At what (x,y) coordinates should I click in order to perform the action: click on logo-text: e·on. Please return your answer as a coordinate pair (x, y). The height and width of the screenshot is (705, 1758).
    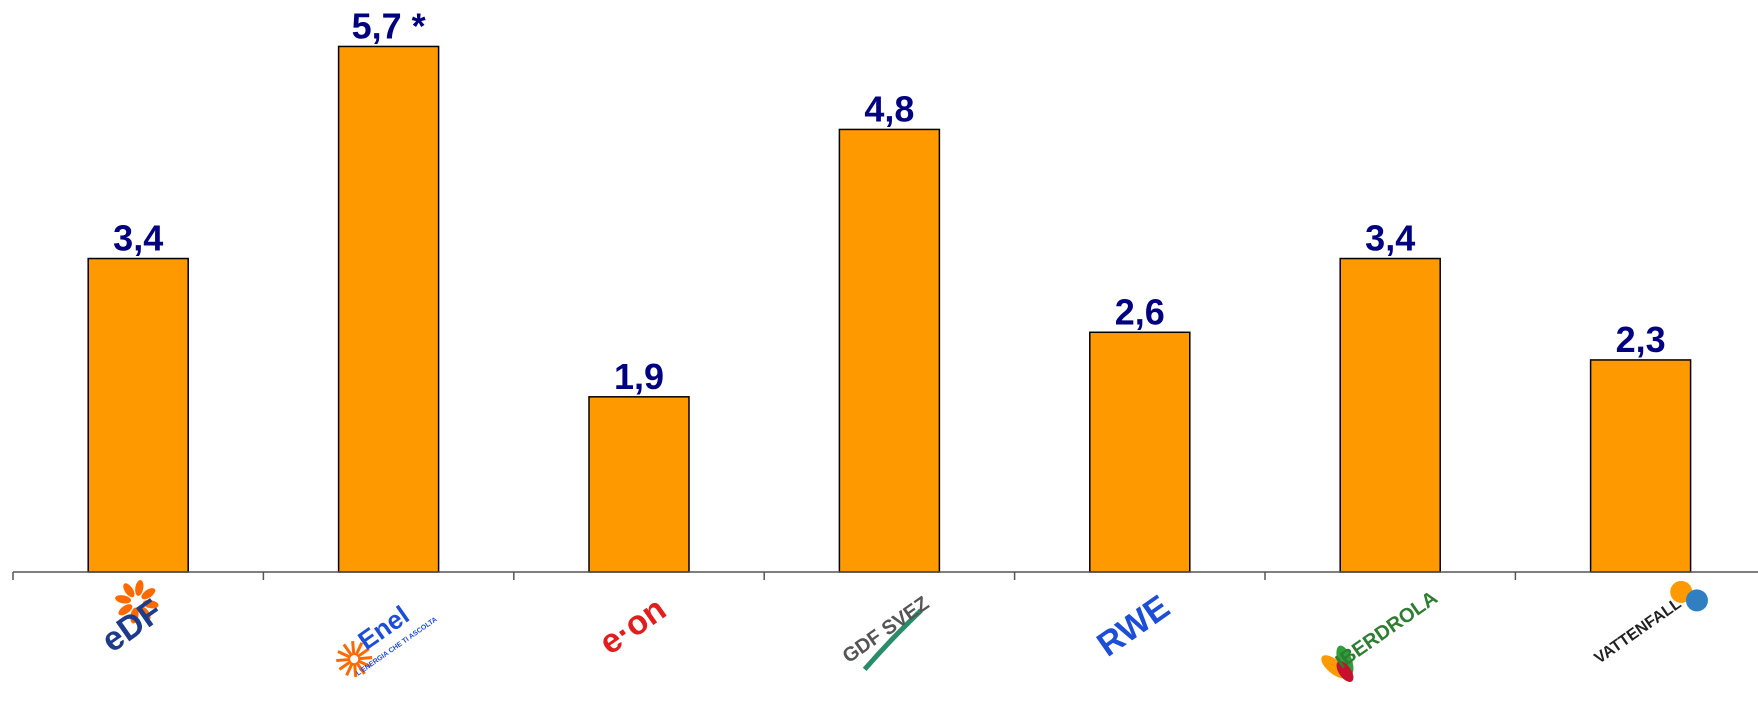
    Looking at the image, I should click on (632, 626).